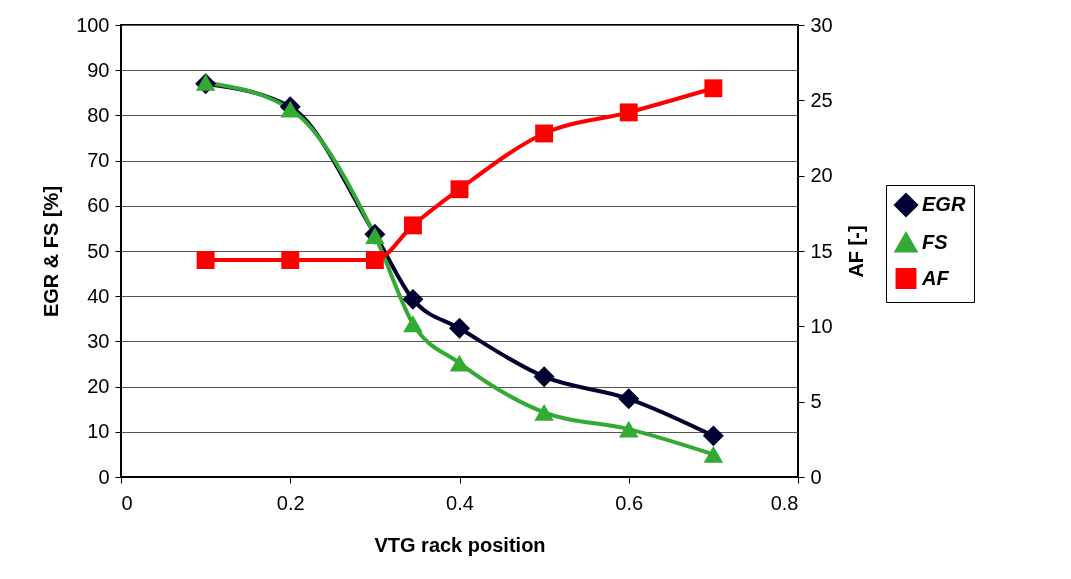 The height and width of the screenshot is (579, 1071). I want to click on y-tick-label: 70, so click(98, 160).